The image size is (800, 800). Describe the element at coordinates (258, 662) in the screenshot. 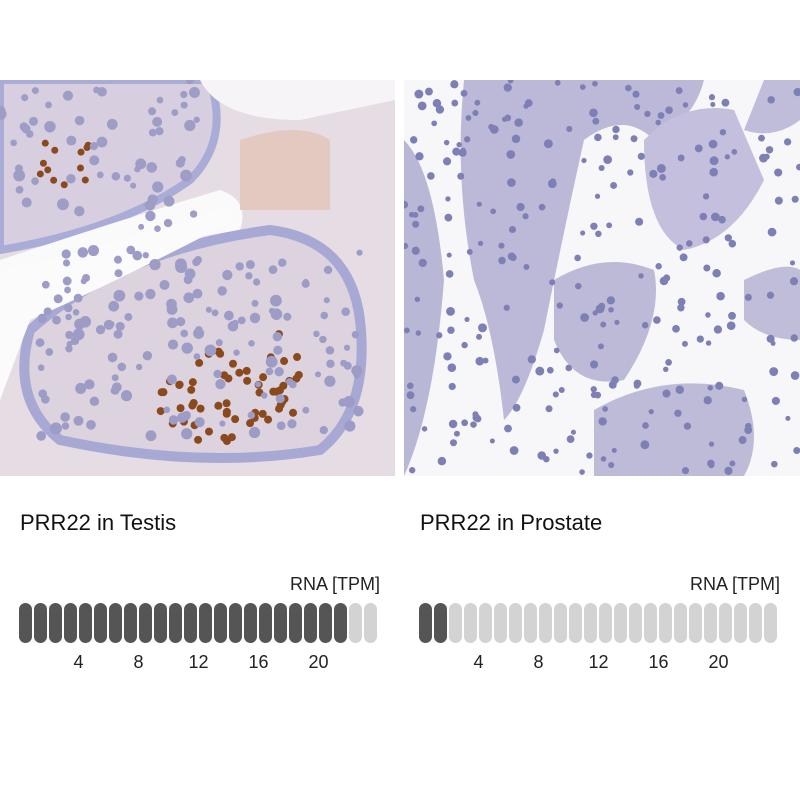

I see `rna-tick-label: 16` at that location.